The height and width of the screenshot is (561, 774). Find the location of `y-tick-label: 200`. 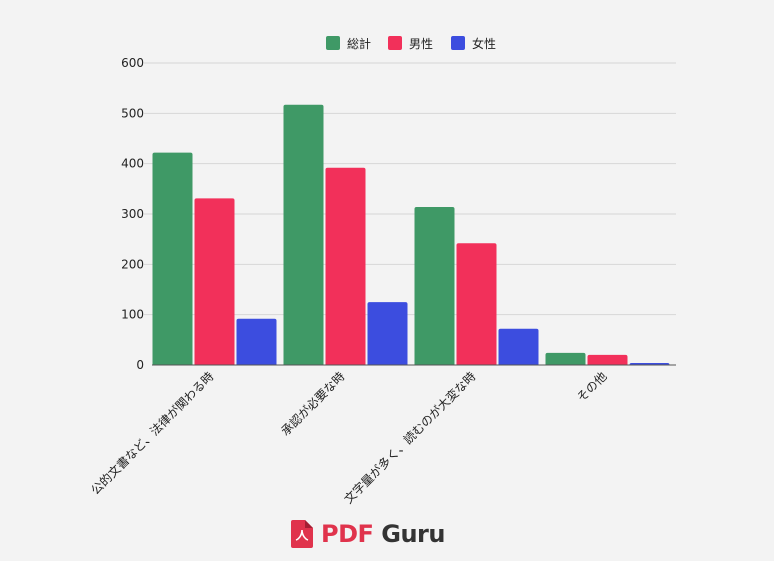

y-tick-label: 200 is located at coordinates (132, 264).